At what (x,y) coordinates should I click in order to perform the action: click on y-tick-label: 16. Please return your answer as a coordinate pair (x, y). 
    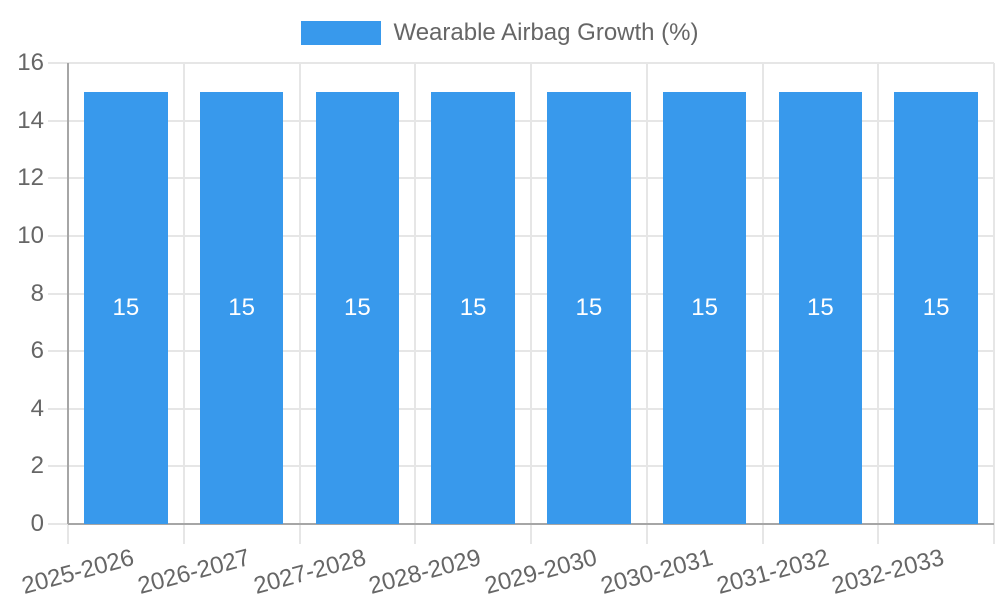
    Looking at the image, I should click on (30, 62).